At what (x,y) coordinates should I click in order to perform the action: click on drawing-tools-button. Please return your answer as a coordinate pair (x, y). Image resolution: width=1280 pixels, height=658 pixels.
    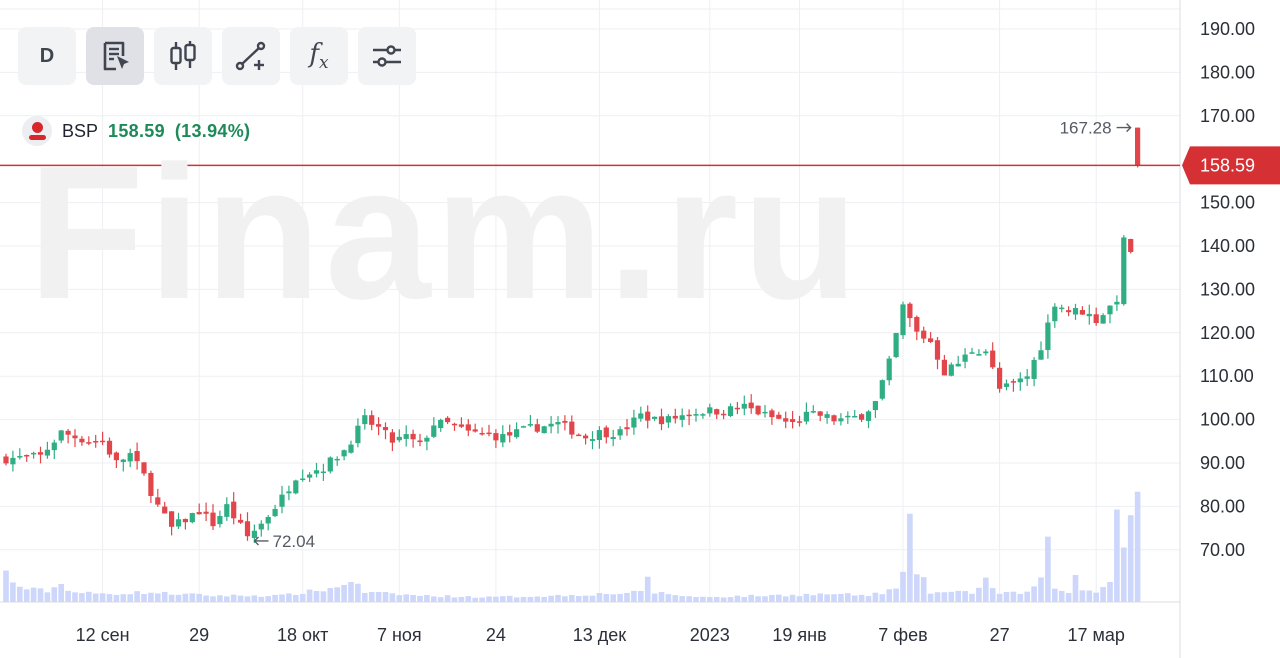
    Looking at the image, I should click on (251, 56).